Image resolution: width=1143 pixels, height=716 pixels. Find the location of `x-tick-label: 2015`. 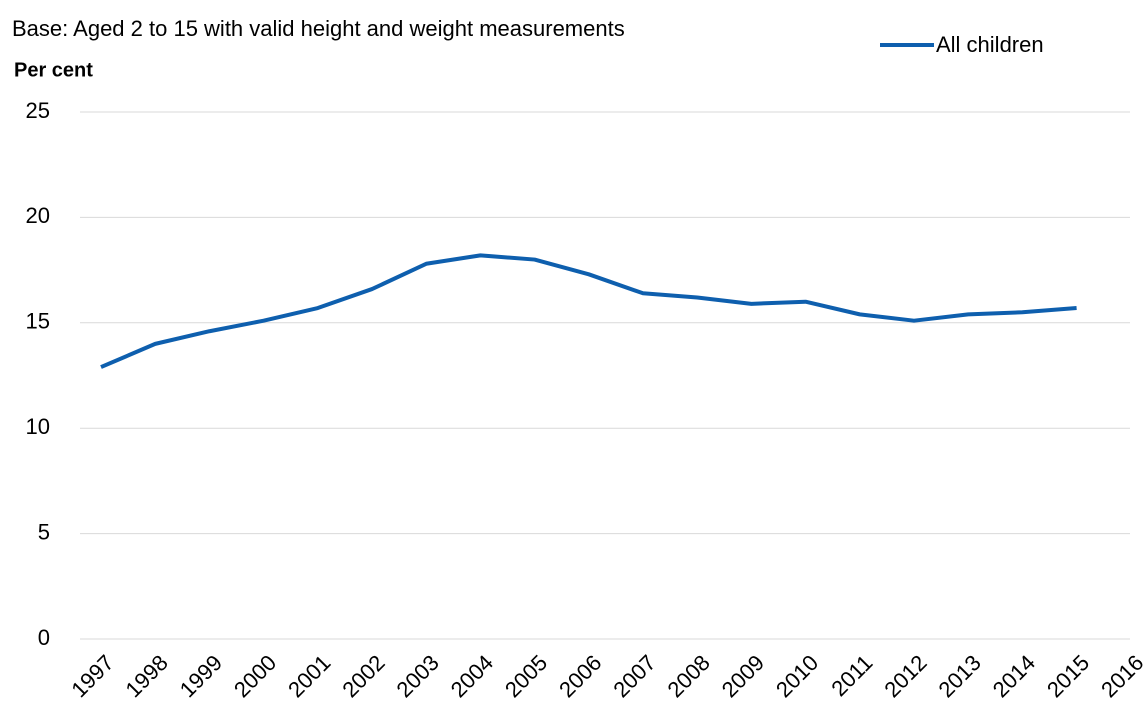

x-tick-label: 2015 is located at coordinates (1068, 676).